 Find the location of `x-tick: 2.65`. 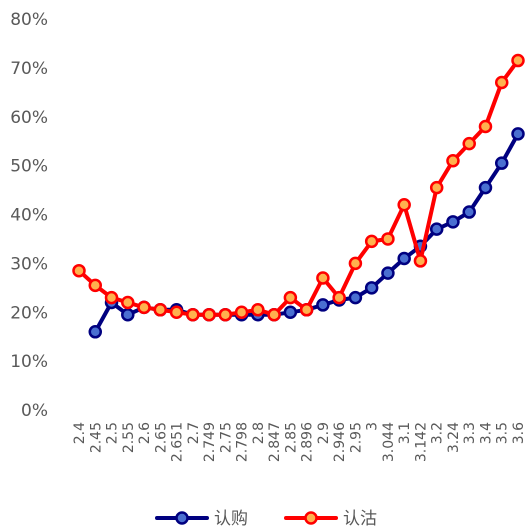

x-tick: 2.65 is located at coordinates (161, 437).